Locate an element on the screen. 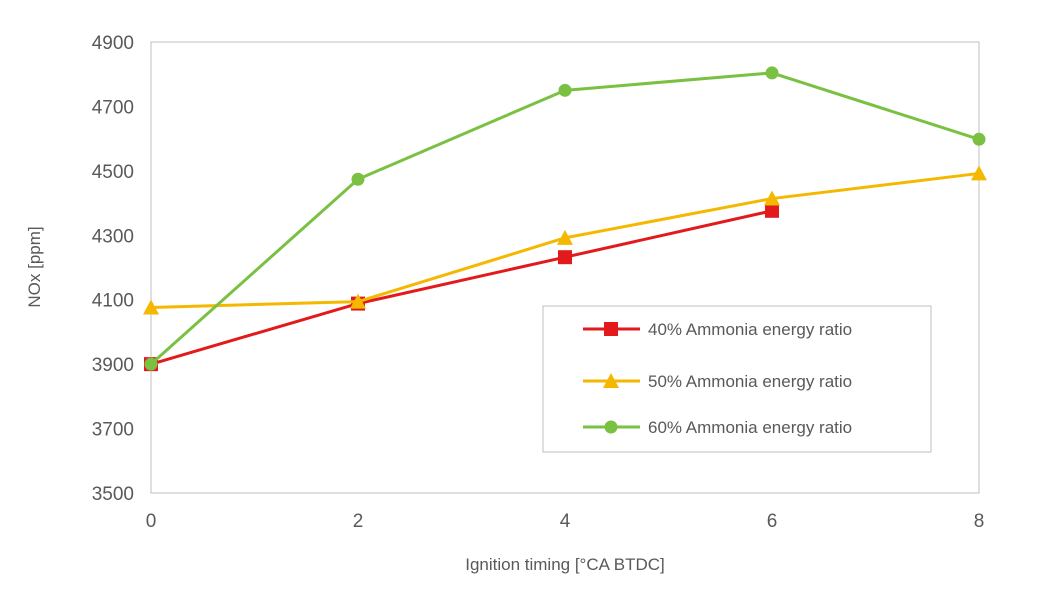  legend-label: 50% Ammonia energy ratio is located at coordinates (750, 381).